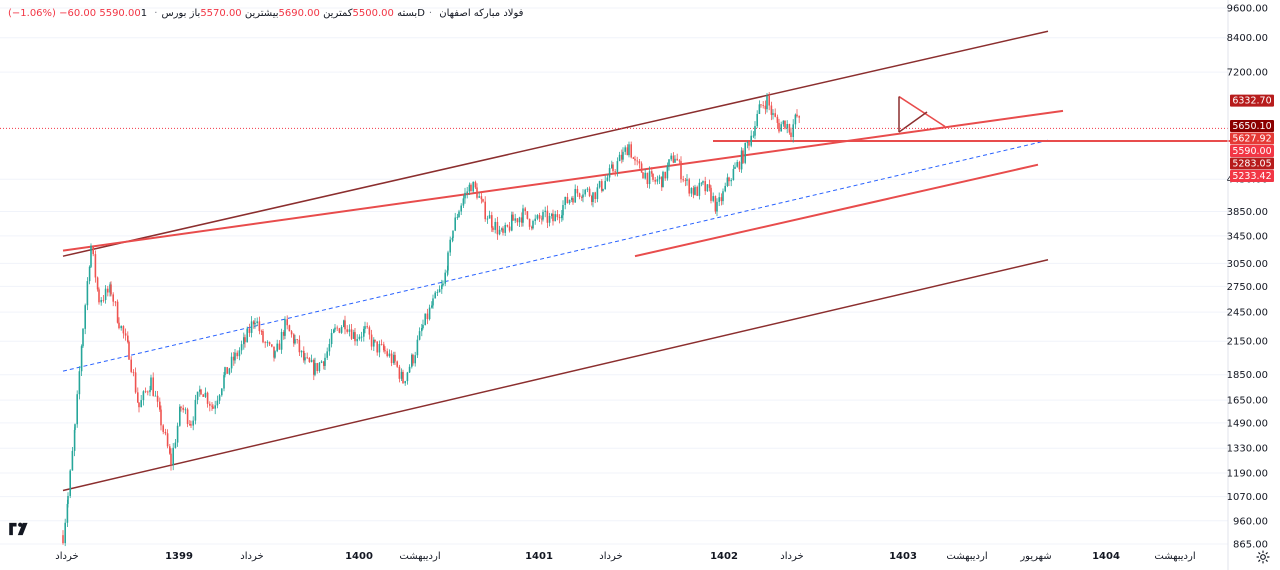 Image resolution: width=1280 pixels, height=570 pixels. I want to click on price-tick-label: 1070.00, so click(1247, 497).